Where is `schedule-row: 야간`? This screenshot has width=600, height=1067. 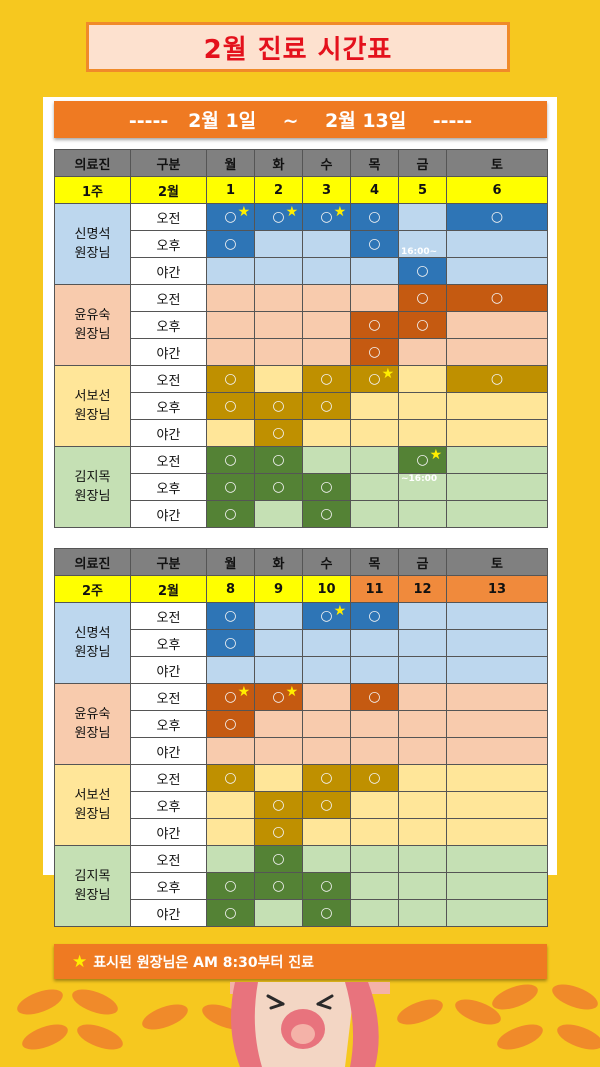
schedule-row: 야간 is located at coordinates (301, 670).